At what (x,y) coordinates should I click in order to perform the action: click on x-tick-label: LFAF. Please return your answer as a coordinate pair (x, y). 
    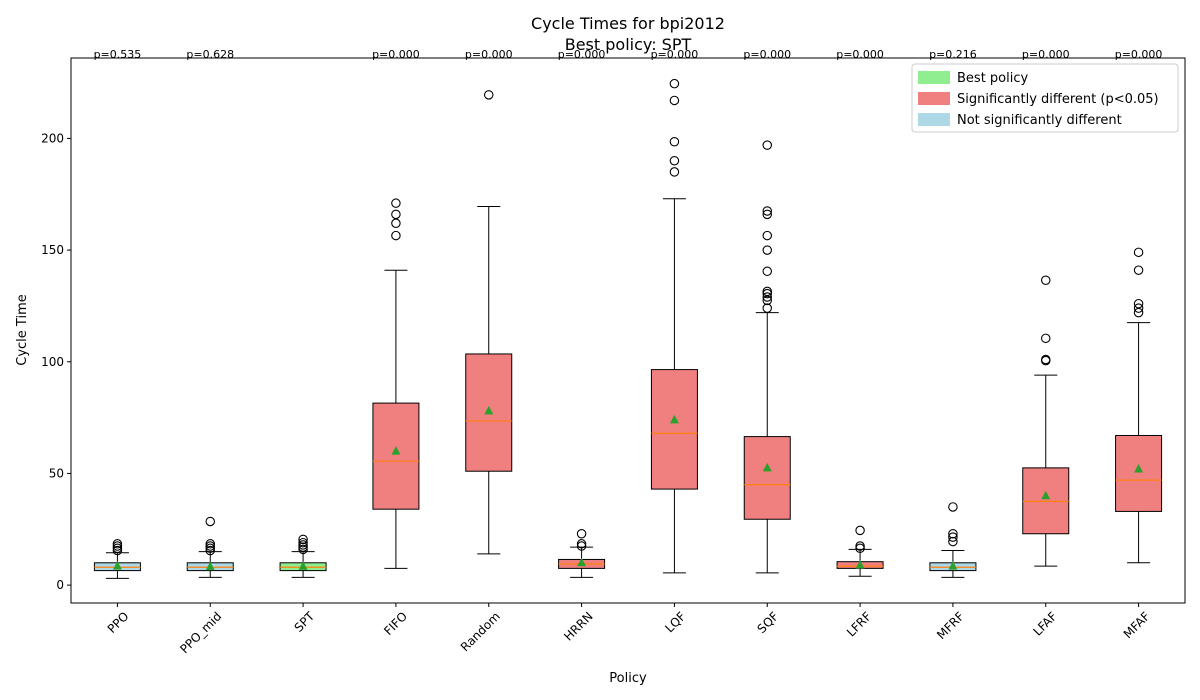
    Looking at the image, I should click on (1044, 623).